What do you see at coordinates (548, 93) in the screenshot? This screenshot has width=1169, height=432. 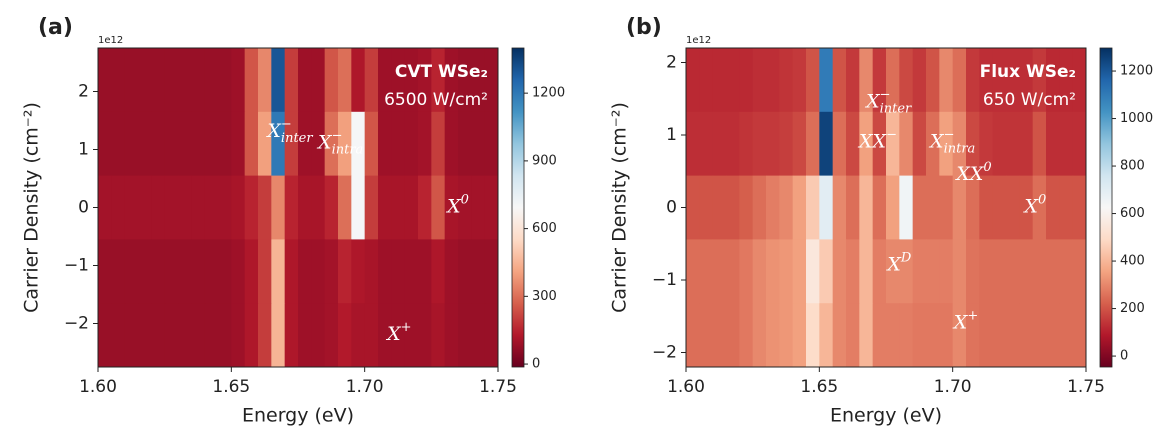 I see `colorbar-tick-label: 1200` at bounding box center [548, 93].